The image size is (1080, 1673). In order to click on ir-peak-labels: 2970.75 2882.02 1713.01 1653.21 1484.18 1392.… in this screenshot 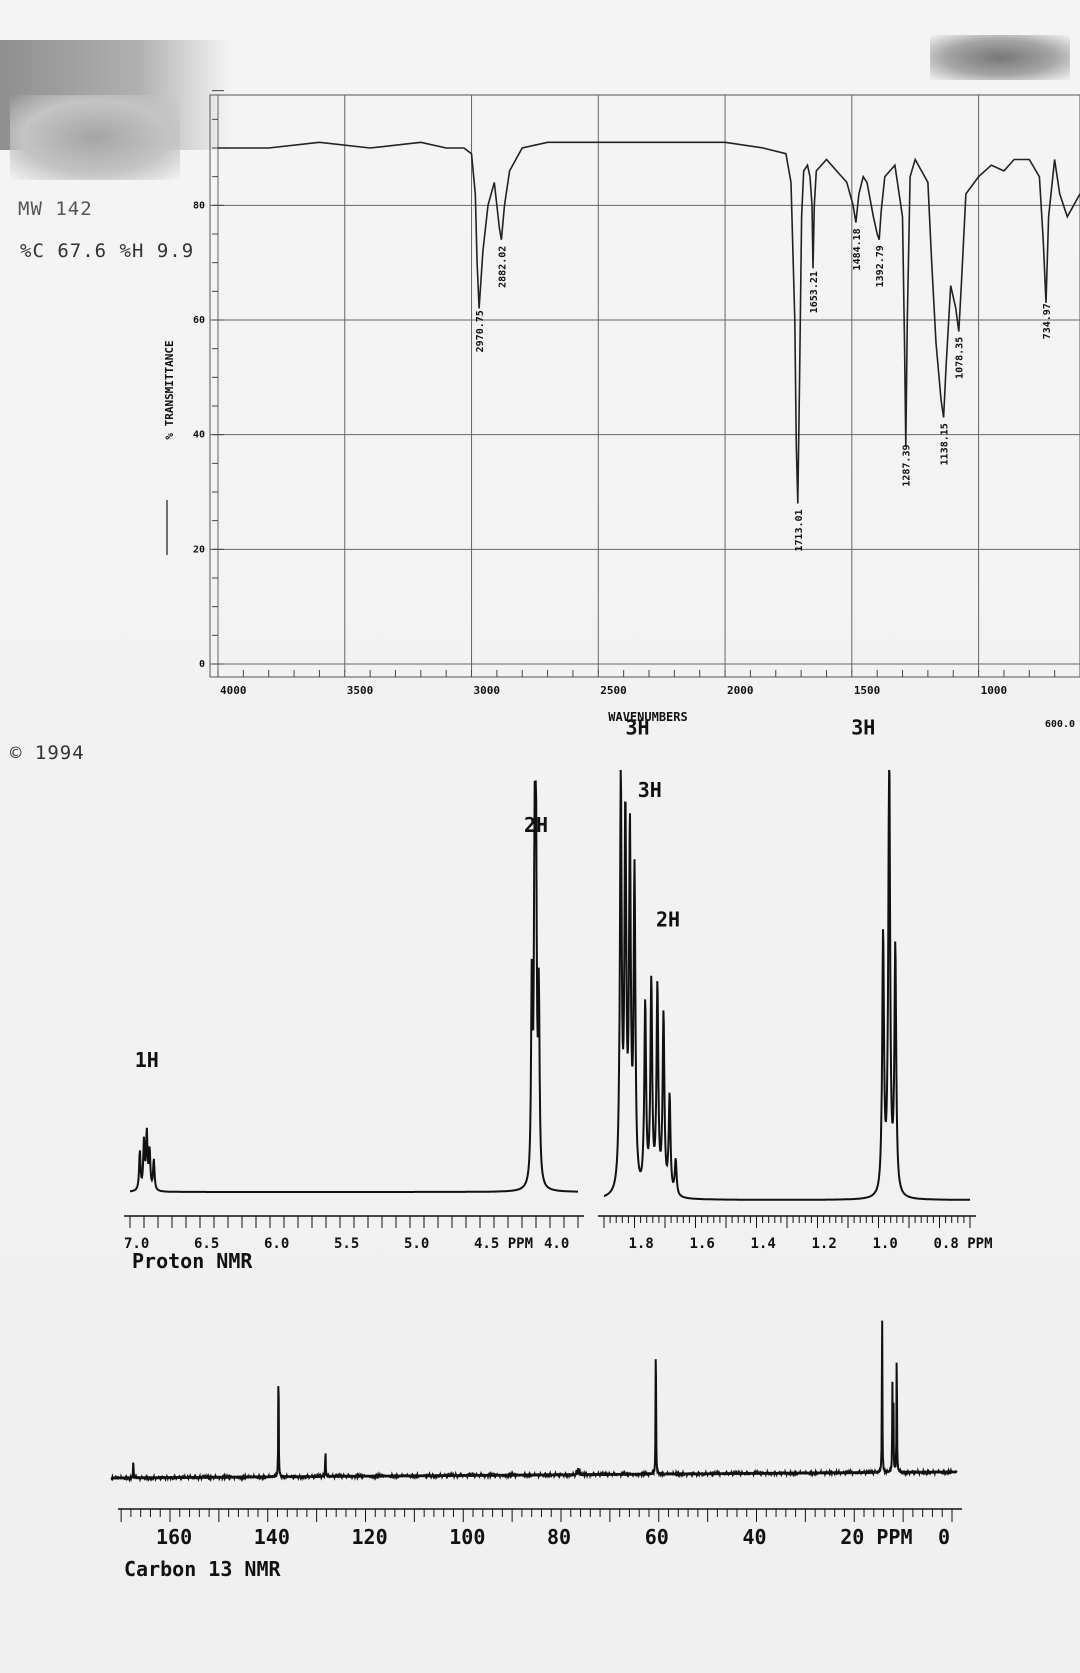, I will do `click(764, 389)`.